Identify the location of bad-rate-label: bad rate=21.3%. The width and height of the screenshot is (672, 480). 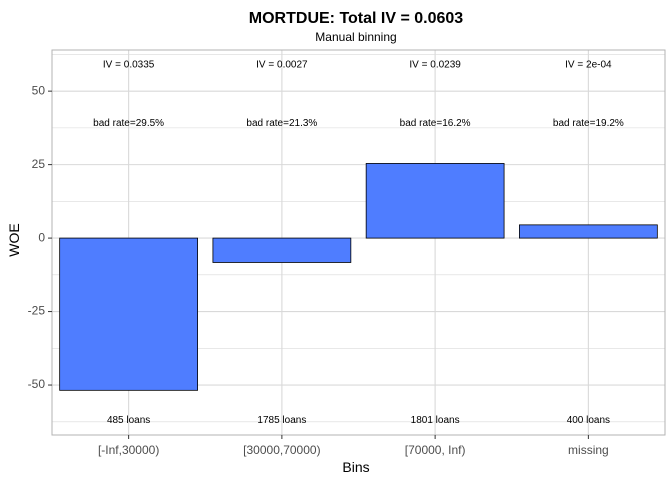
(281, 123).